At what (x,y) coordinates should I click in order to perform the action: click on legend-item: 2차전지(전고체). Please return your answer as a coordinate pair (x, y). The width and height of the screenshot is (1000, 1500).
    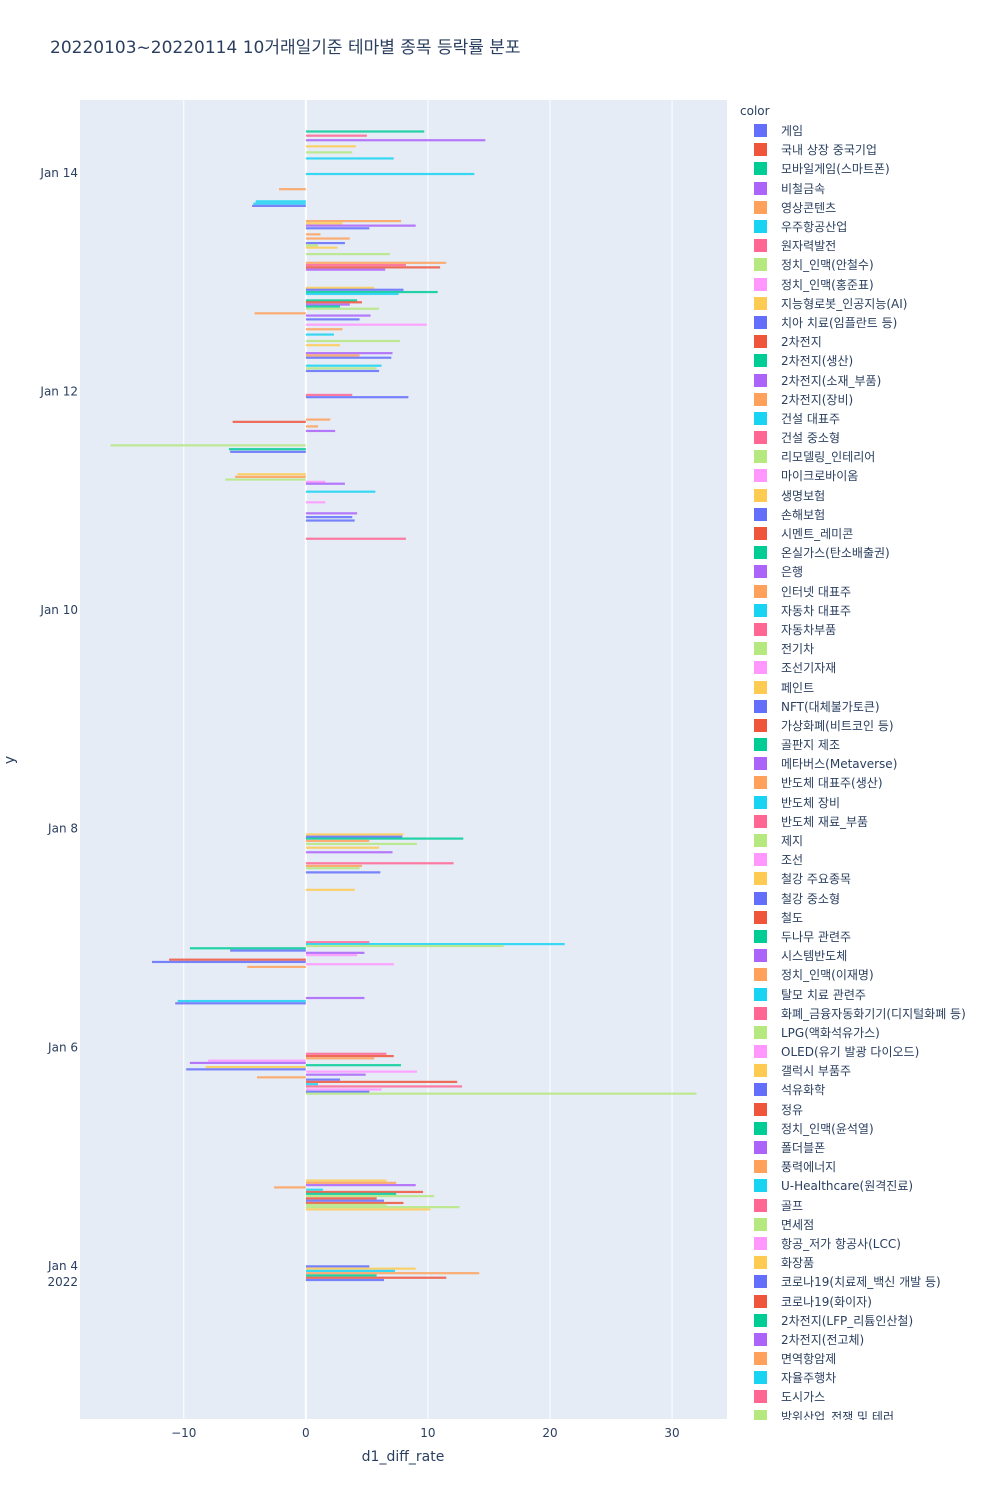
    Looking at the image, I should click on (875, 1339).